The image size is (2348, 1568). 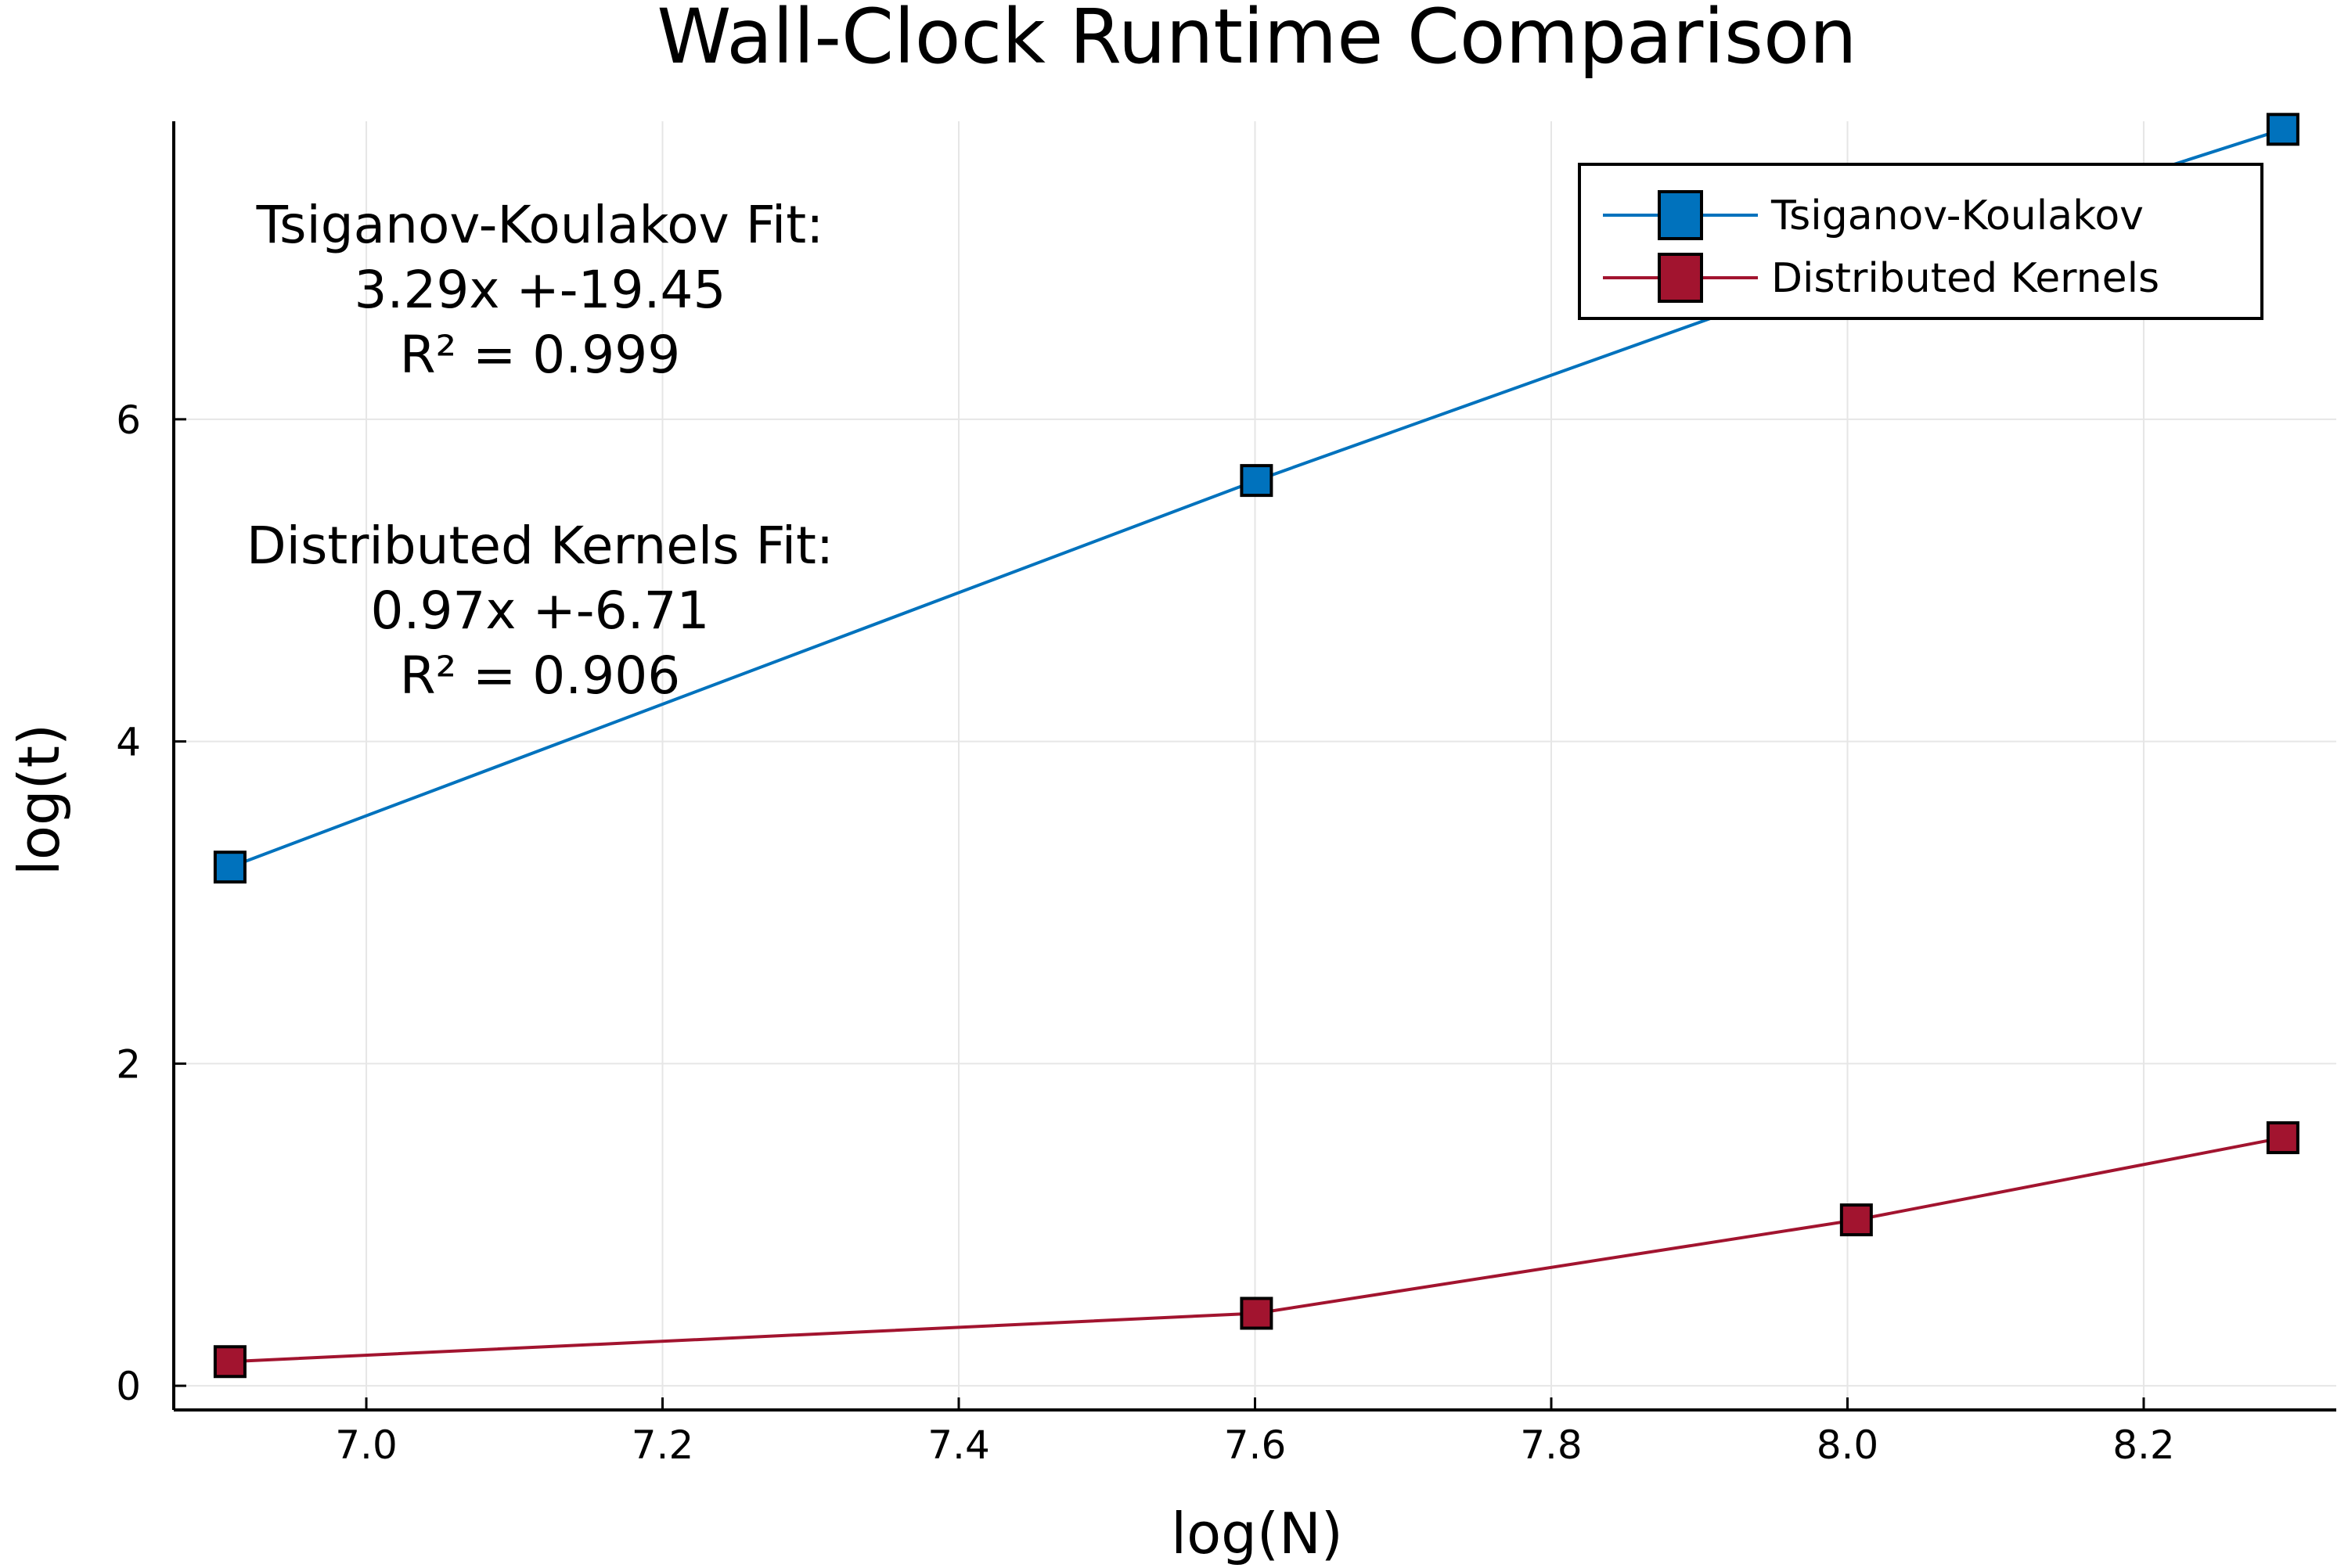 What do you see at coordinates (1257, 1533) in the screenshot?
I see `x-axis-label: log(N)` at bounding box center [1257, 1533].